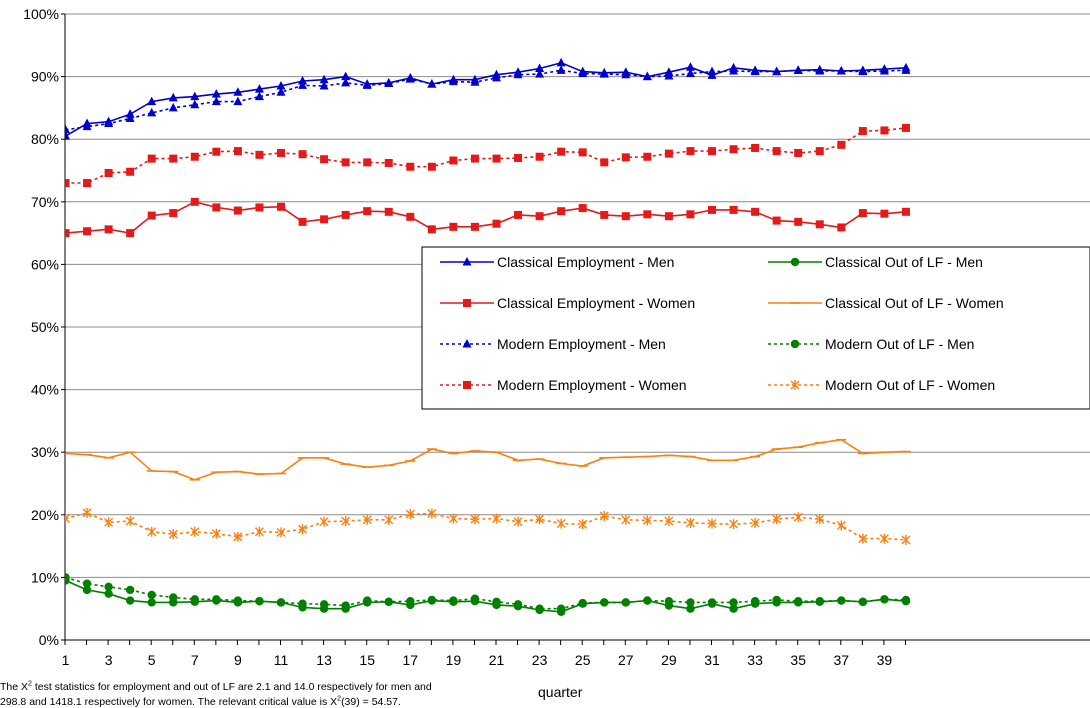  Describe the element at coordinates (45, 452) in the screenshot. I see `y-tick-label: 30%` at that location.